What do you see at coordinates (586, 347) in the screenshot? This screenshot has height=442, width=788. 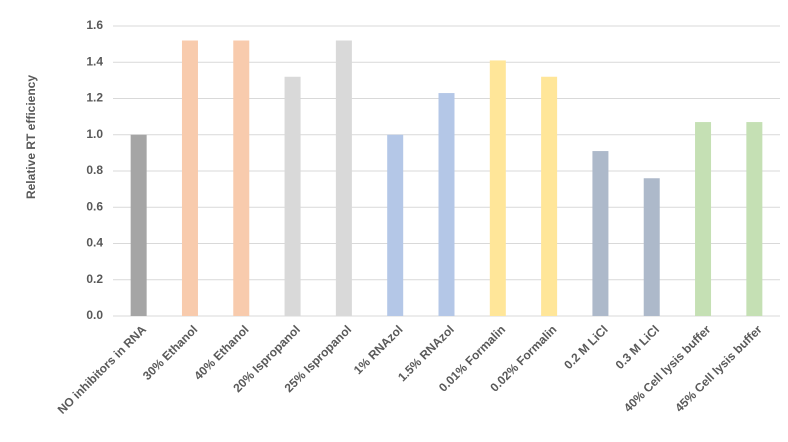 I see `x-tick-label: 0.2 M LiCl` at bounding box center [586, 347].